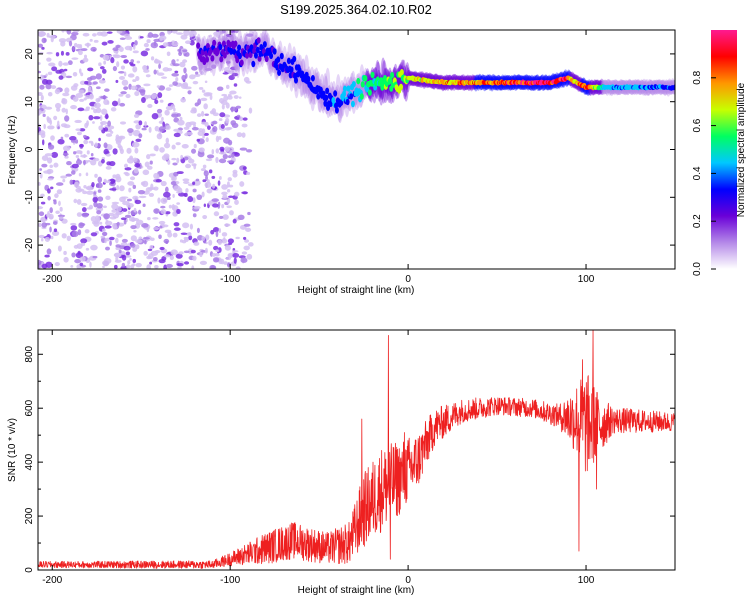  I want to click on snr-y-tick-label: 800, so click(29, 353).